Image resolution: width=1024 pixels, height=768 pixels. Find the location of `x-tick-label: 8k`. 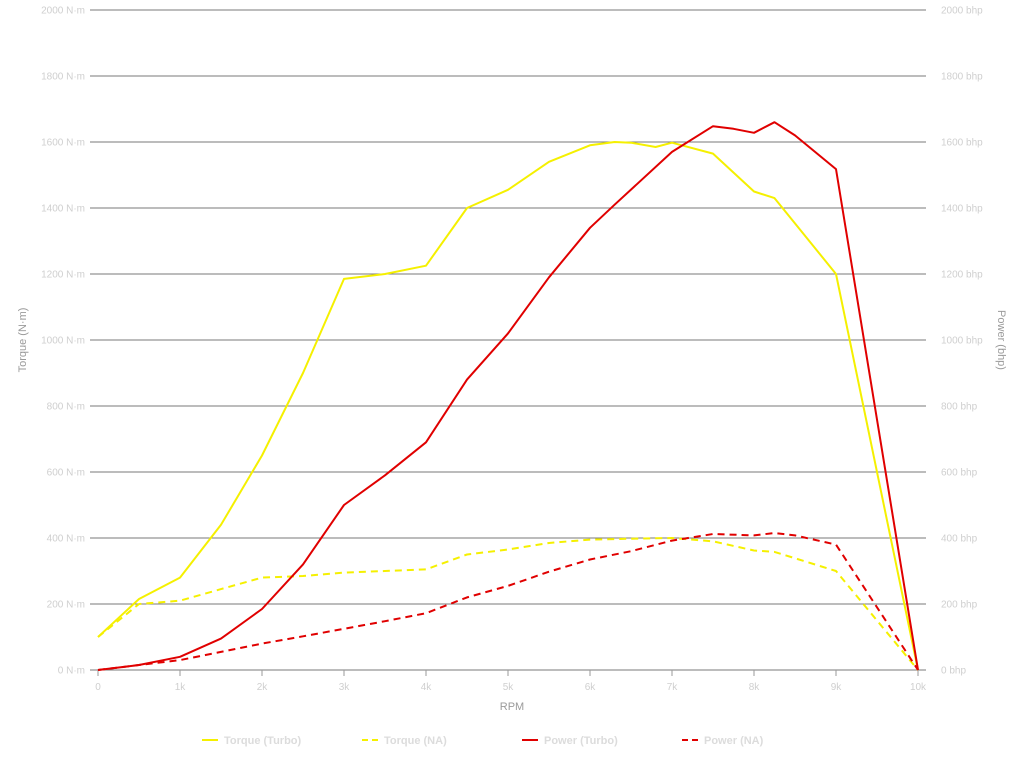

x-tick-label: 8k is located at coordinates (755, 687).